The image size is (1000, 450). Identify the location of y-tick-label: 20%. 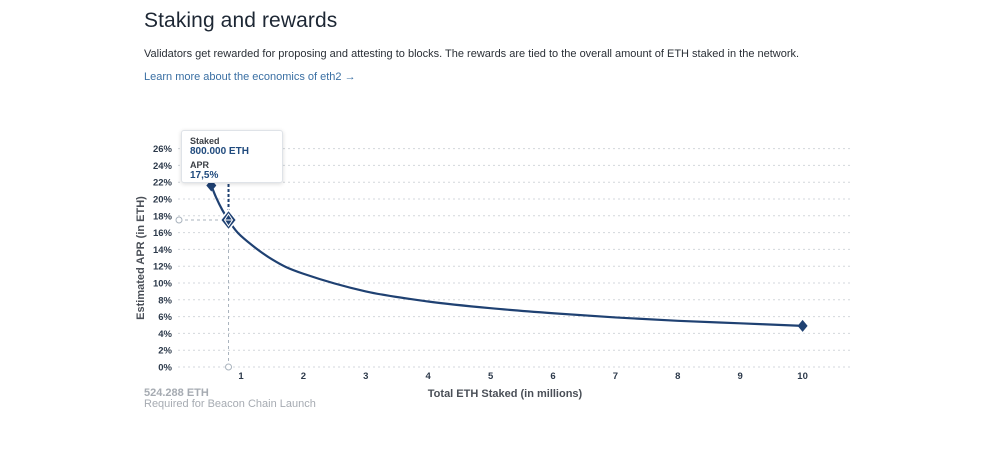
(163, 200).